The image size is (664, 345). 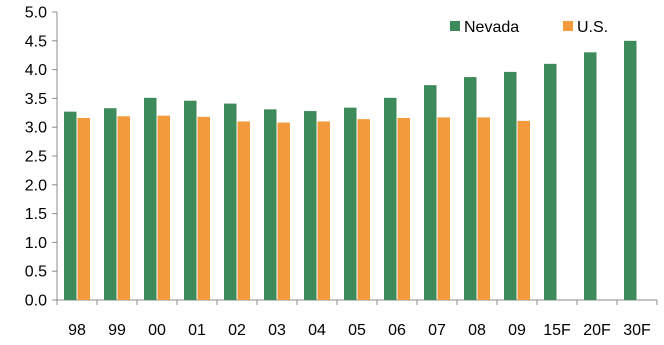 What do you see at coordinates (36, 128) in the screenshot?
I see `y-tick-label: 3.0` at bounding box center [36, 128].